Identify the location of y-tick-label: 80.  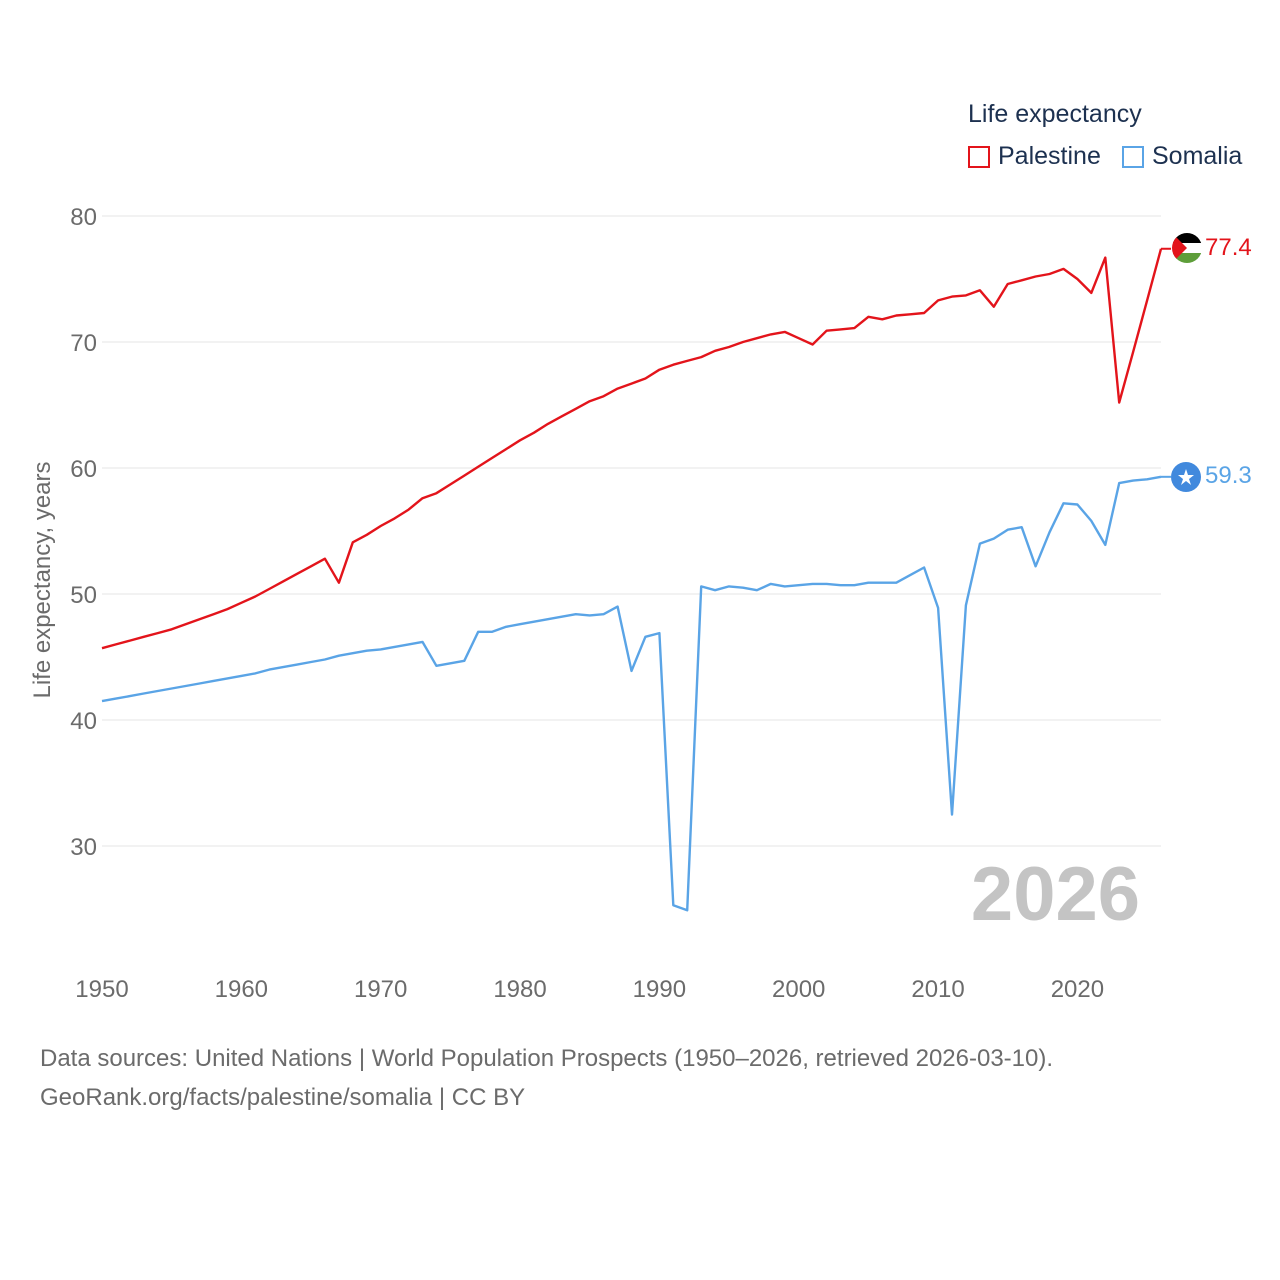
(83, 217).